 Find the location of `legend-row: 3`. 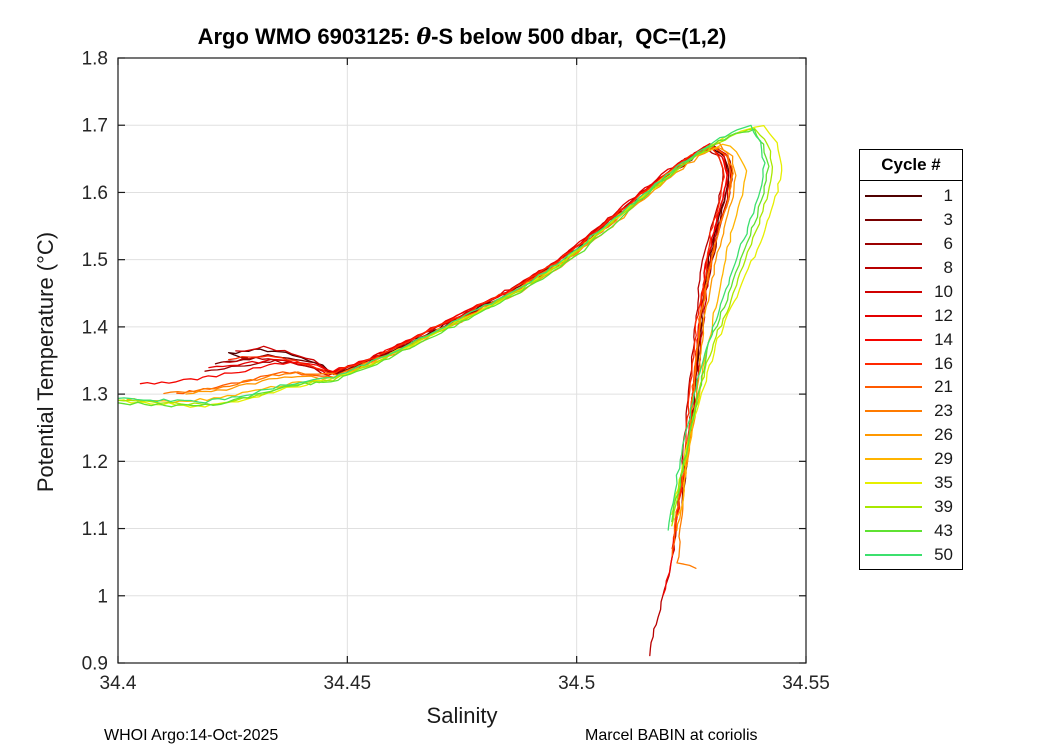

legend-row: 3 is located at coordinates (911, 220).